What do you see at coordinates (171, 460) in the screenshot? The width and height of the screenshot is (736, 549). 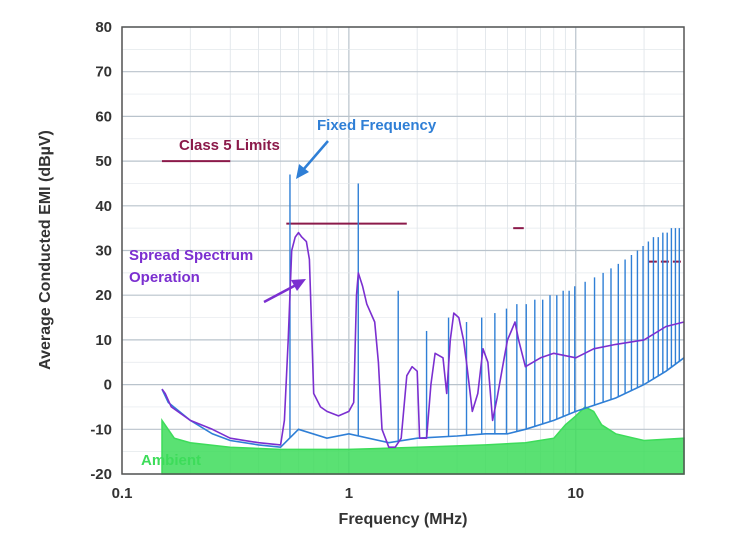 I see `annotation-ambient: Ambient` at bounding box center [171, 460].